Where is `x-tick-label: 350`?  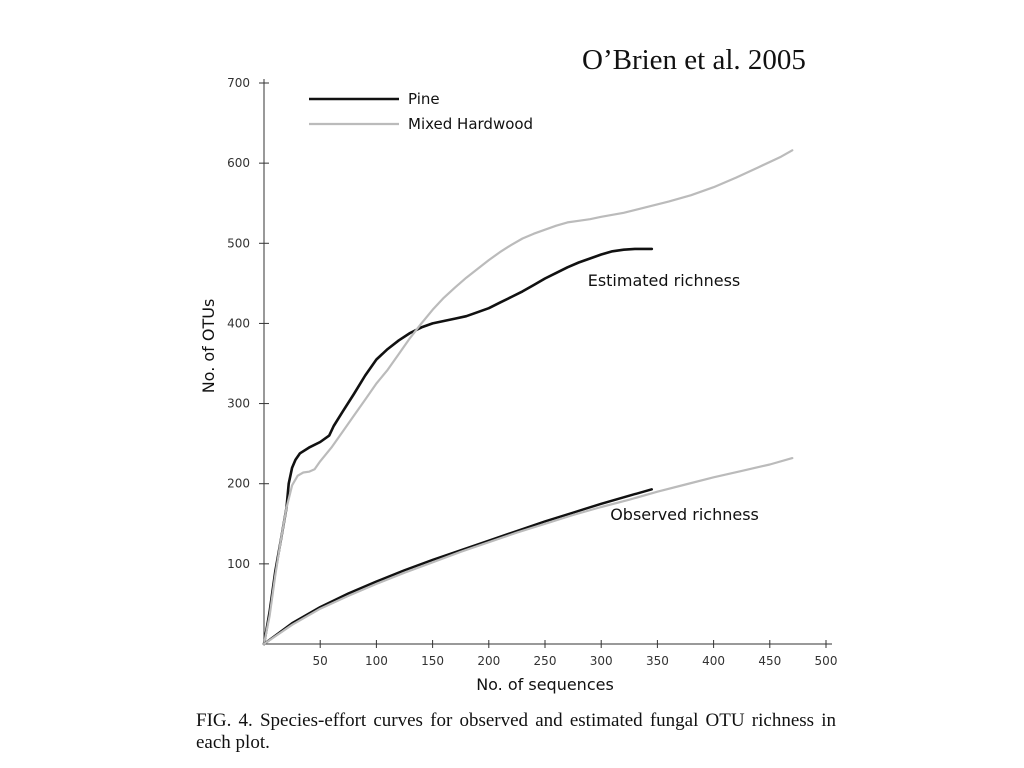 x-tick-label: 350 is located at coordinates (657, 661).